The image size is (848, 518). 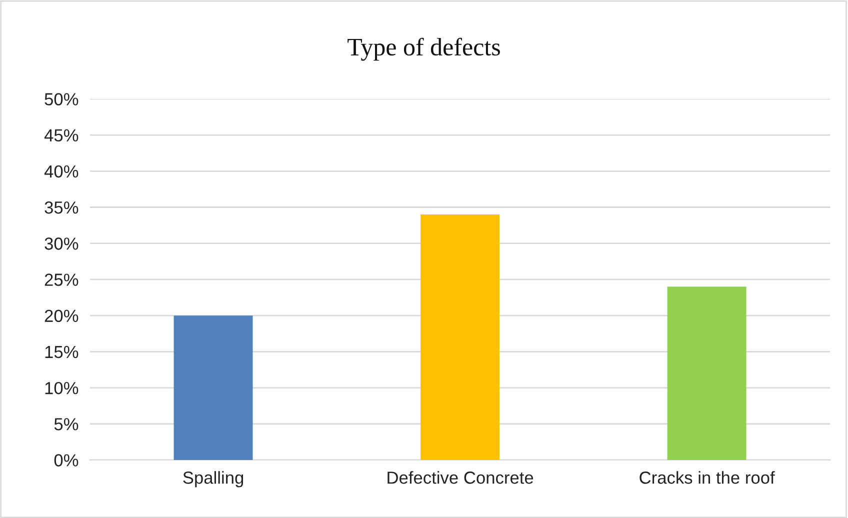 What do you see at coordinates (61, 388) in the screenshot?
I see `y-tick-label: 10%` at bounding box center [61, 388].